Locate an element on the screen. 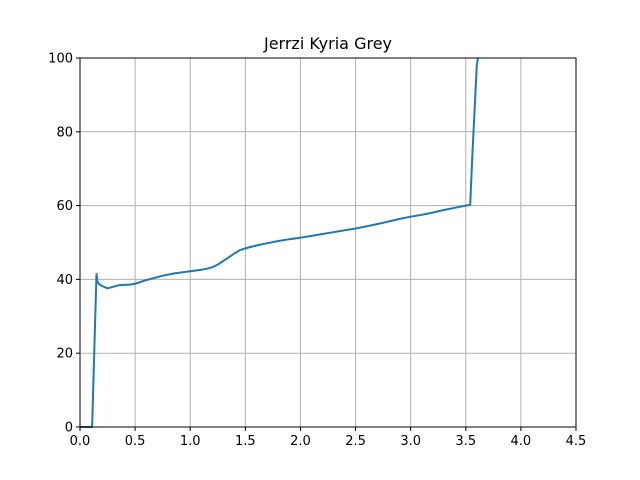 The height and width of the screenshot is (480, 640). x-tick-label: 4.0 is located at coordinates (521, 441).